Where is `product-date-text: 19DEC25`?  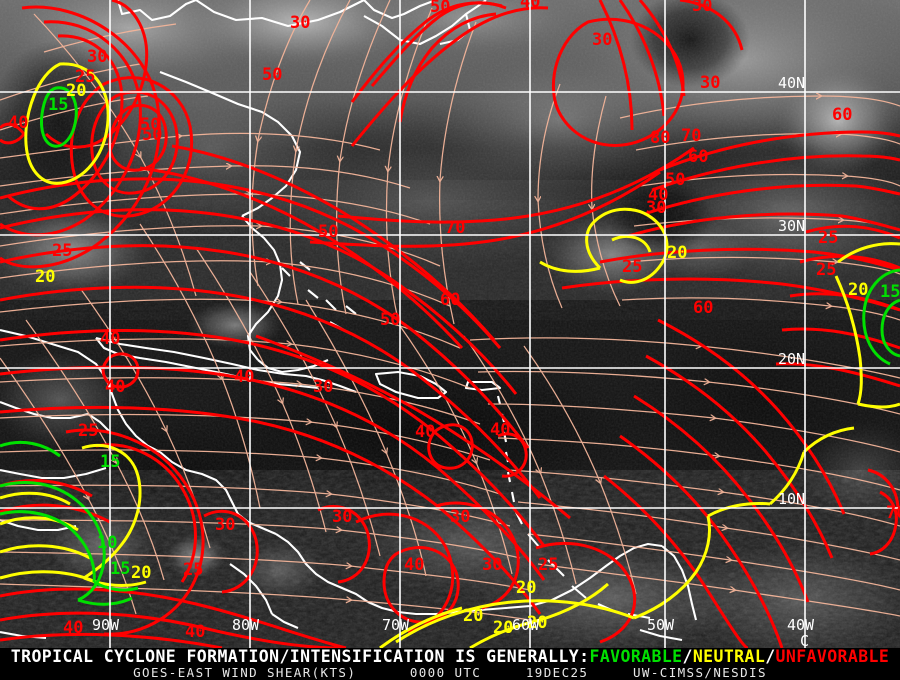 product-date-text: 19DEC25 is located at coordinates (557, 672).